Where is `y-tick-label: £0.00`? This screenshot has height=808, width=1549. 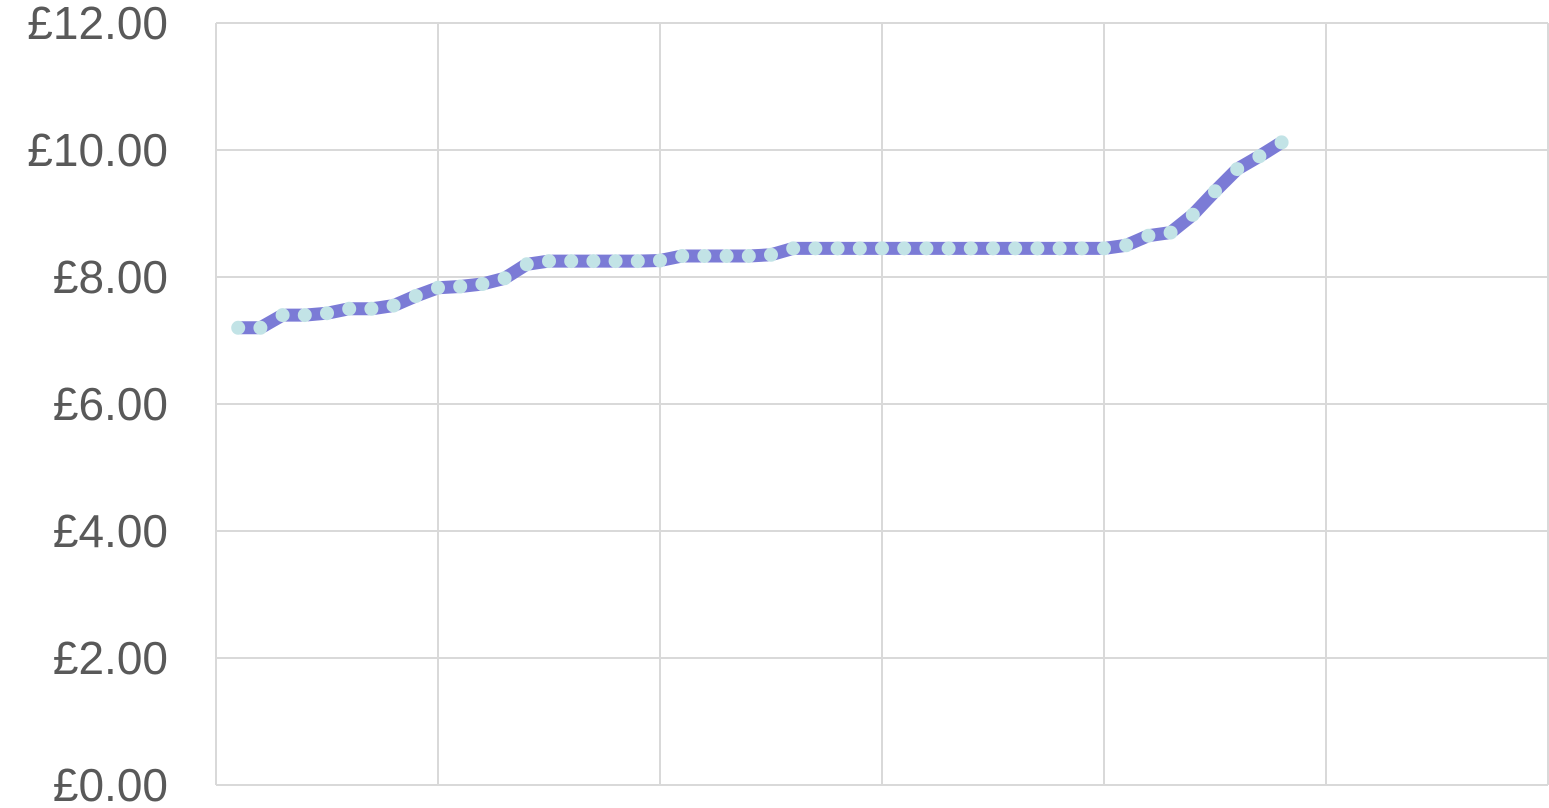 y-tick-label: £0.00 is located at coordinates (110, 783).